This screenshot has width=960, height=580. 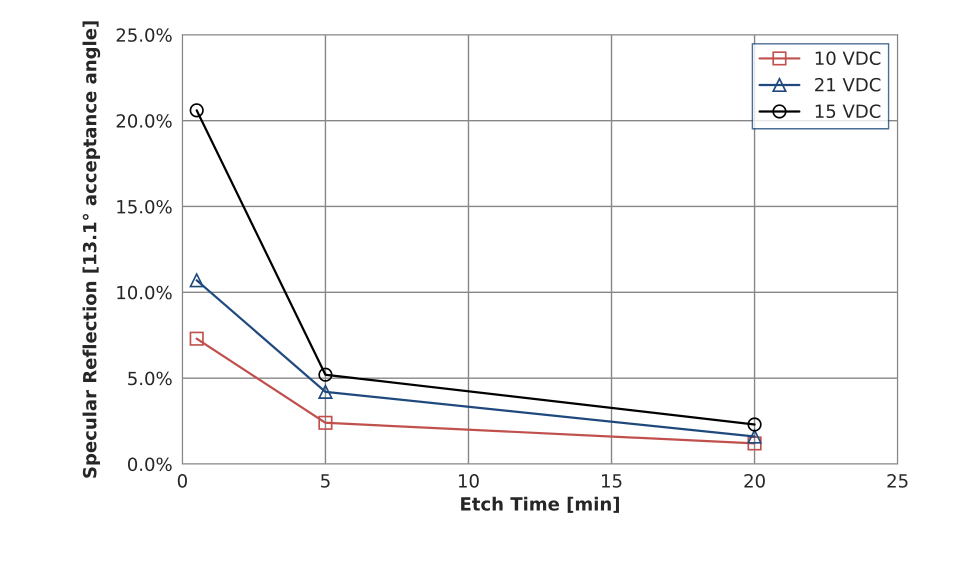 What do you see at coordinates (144, 121) in the screenshot?
I see `y-tick-label: 20.0%` at bounding box center [144, 121].